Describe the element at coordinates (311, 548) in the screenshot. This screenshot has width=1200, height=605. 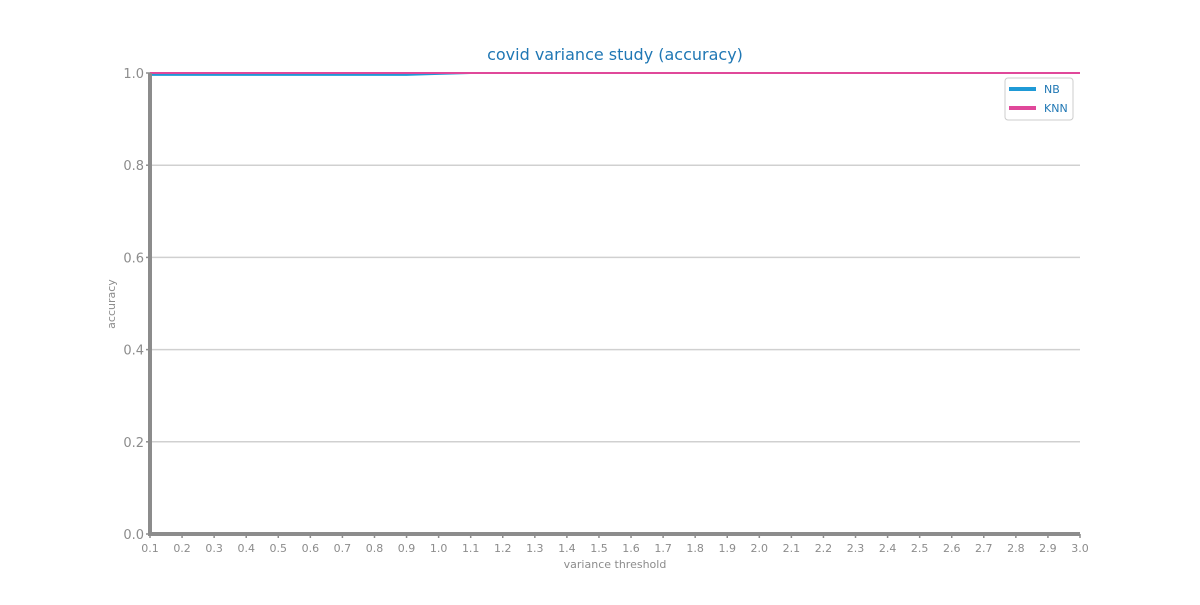
I see `x-tick-label: 0.6` at that location.